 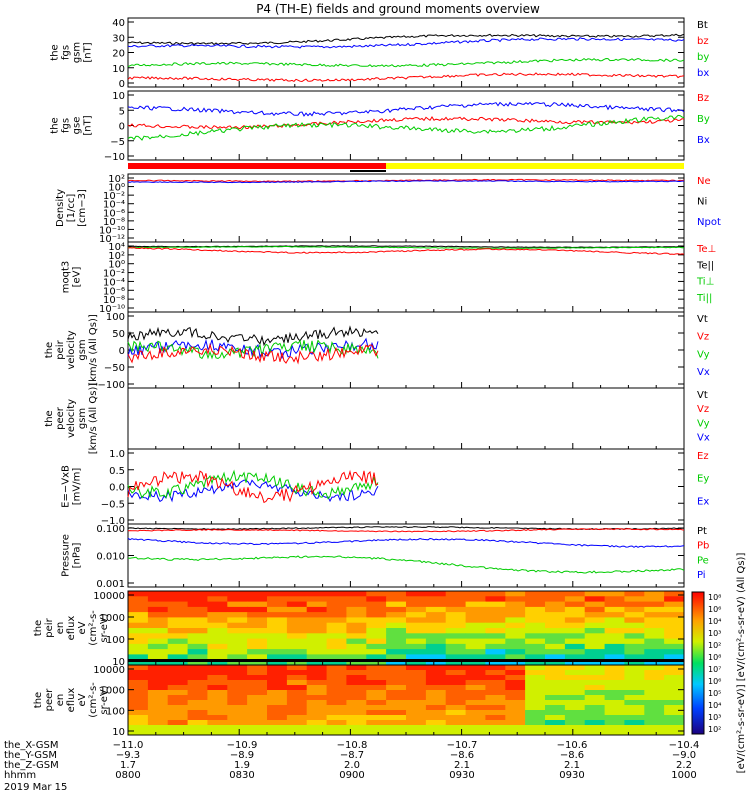 I want to click on legend-item: by, so click(x=703, y=57).